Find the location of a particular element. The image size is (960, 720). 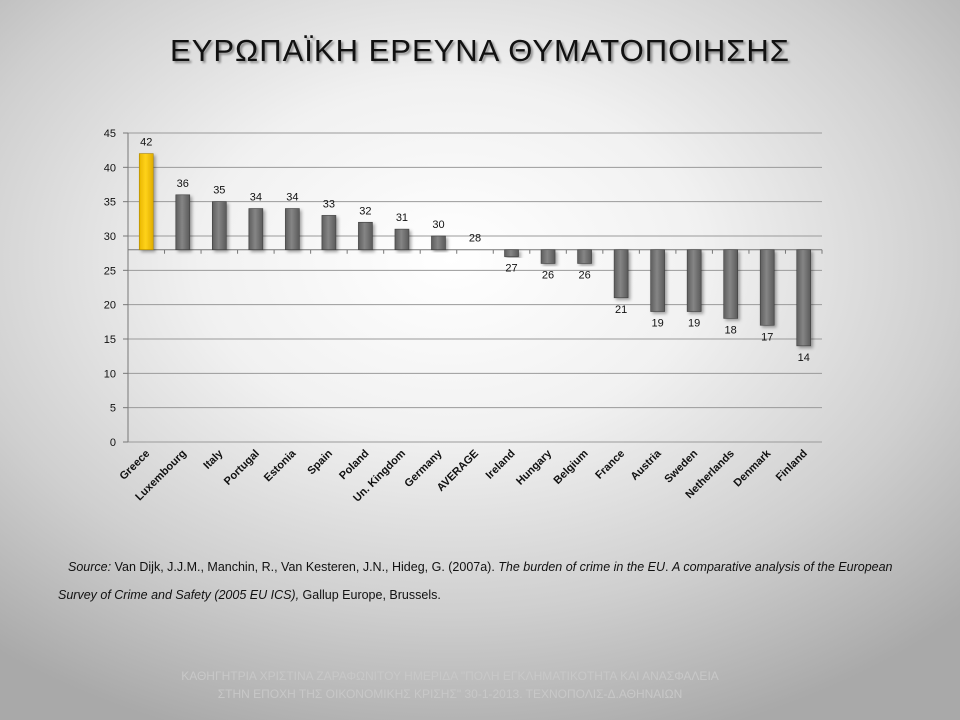

data-label: 14 is located at coordinates (804, 358).